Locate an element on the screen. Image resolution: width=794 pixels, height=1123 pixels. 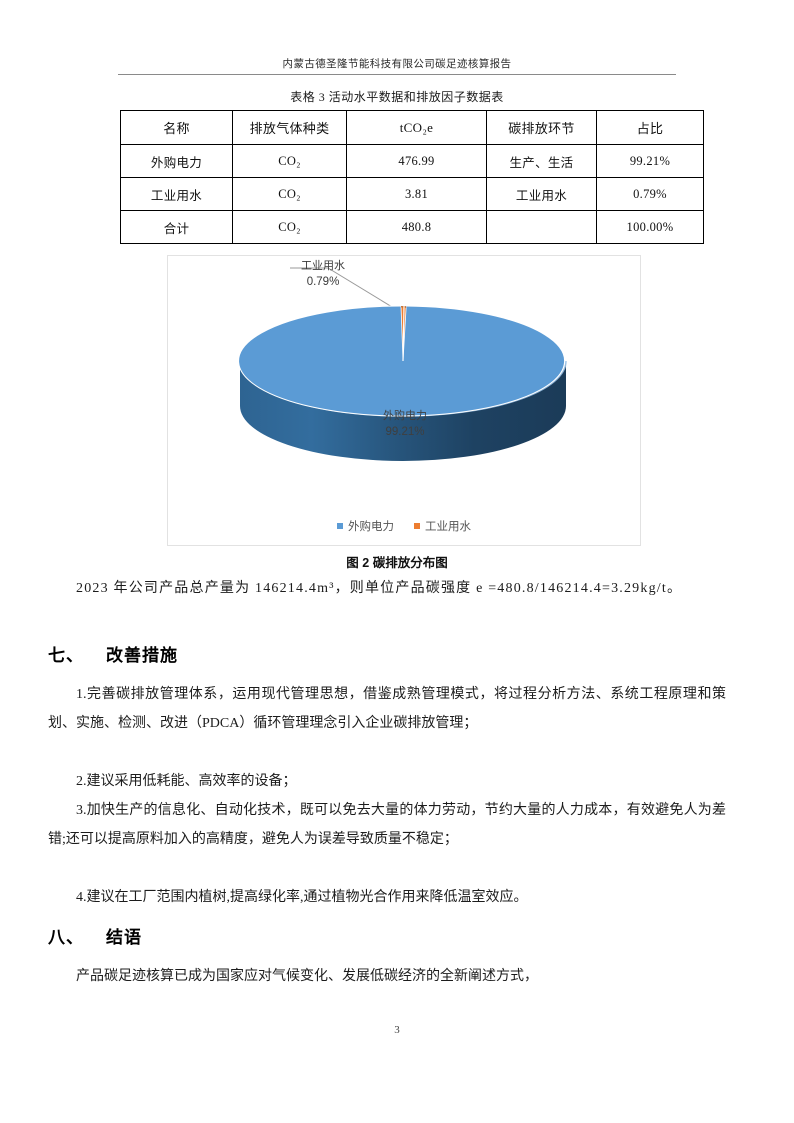
section-heading-8: 八、 结语 is located at coordinates (387, 935).